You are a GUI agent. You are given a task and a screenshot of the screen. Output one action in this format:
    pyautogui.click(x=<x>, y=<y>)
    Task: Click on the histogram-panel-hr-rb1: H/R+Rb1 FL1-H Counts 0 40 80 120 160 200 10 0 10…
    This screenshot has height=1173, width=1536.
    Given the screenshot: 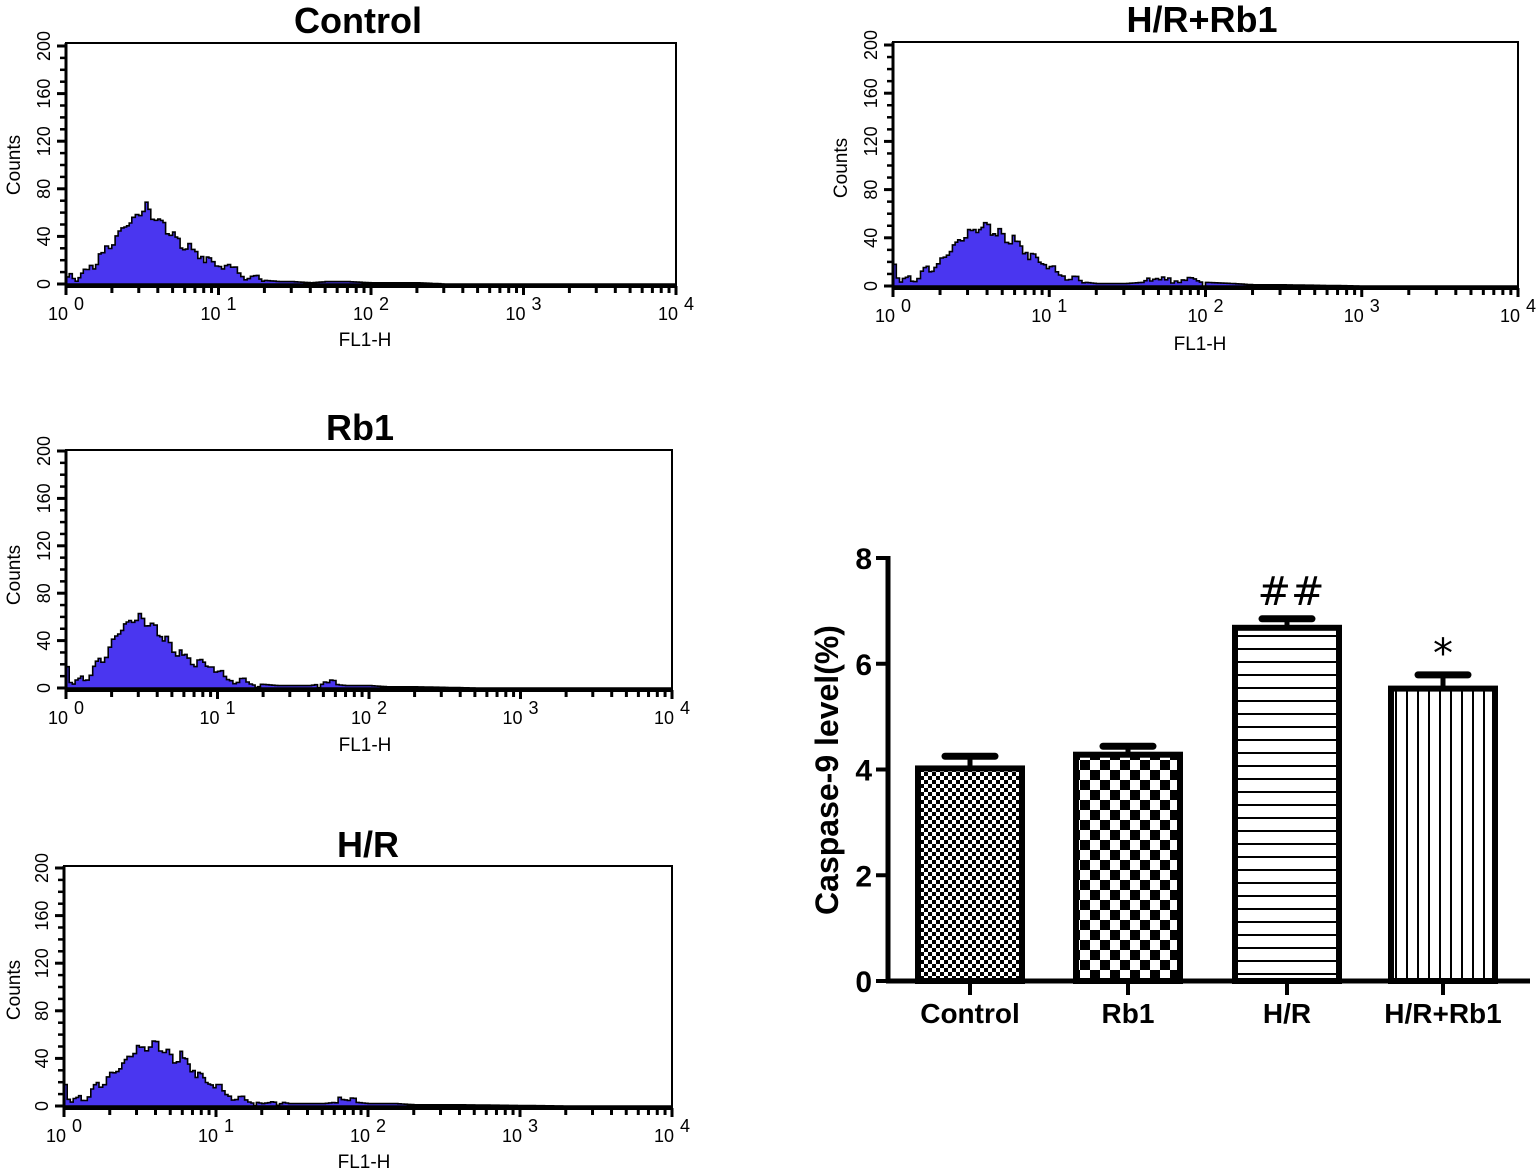 What is the action you would take?
    pyautogui.click(x=1183, y=177)
    